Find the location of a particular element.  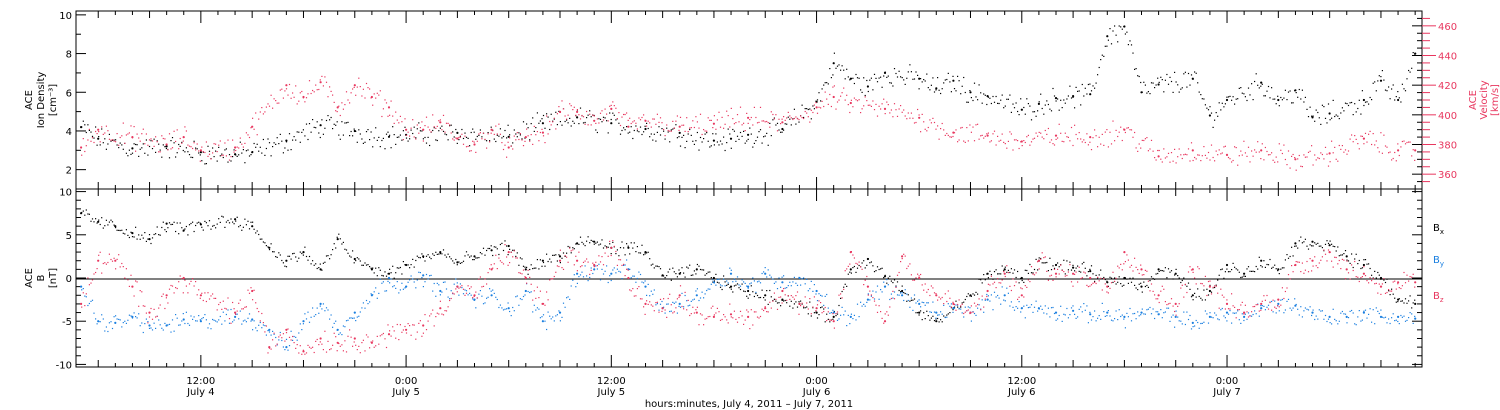

velocity-axis-label-1: ACE is located at coordinates (1473, 100).